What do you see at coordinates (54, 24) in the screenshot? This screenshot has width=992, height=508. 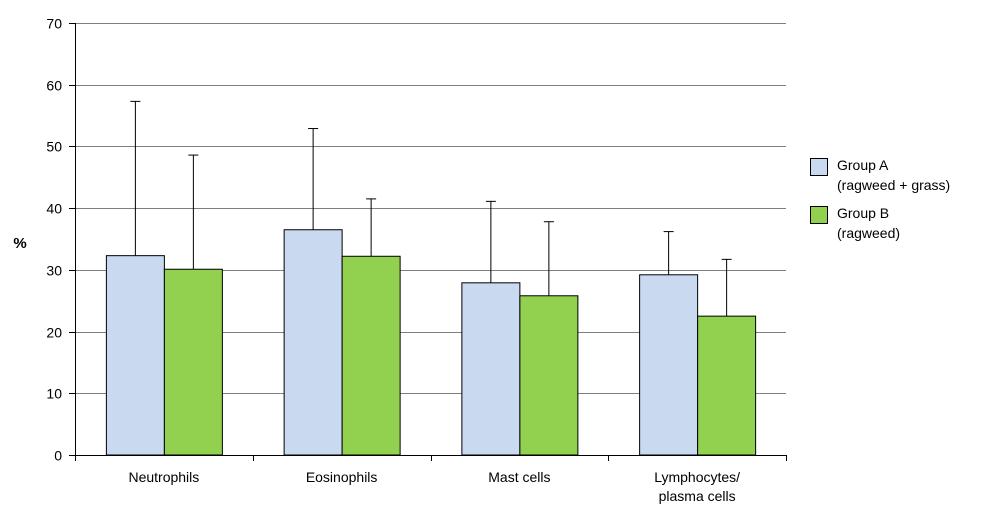 I see `y-tick-label: 70` at bounding box center [54, 24].